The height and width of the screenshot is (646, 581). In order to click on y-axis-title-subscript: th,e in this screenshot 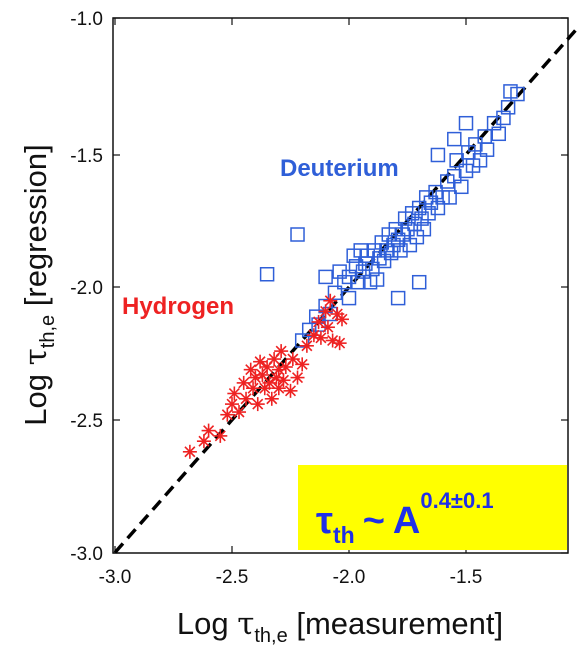, I will do `click(48, 331)`.